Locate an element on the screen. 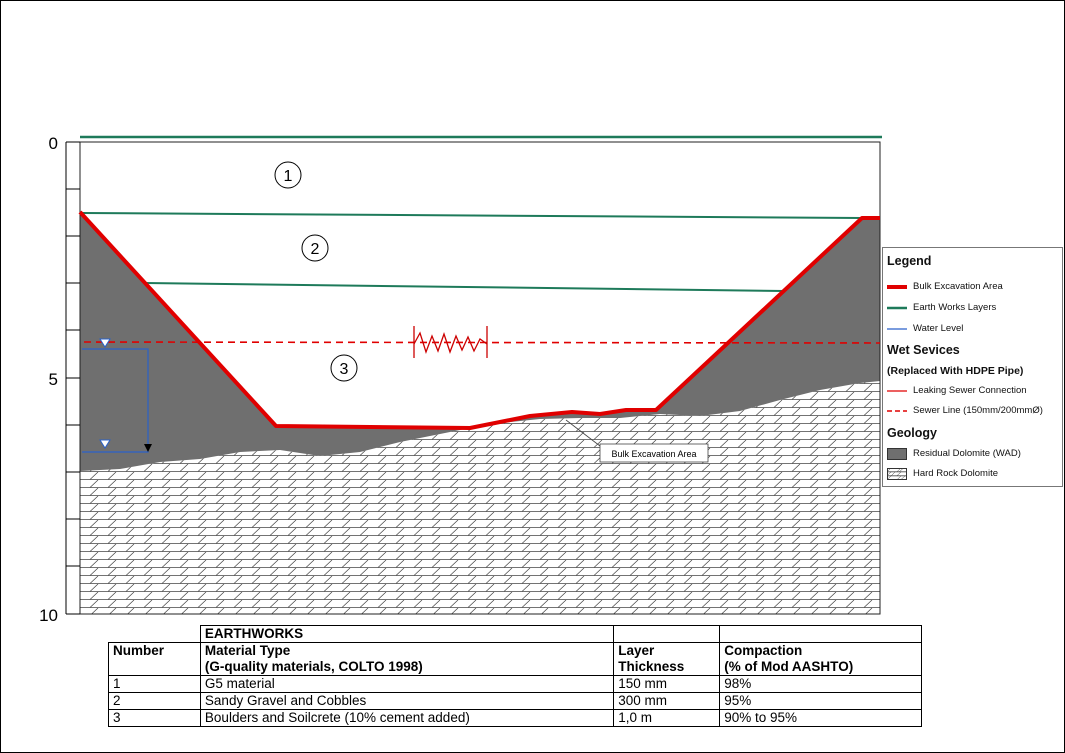  tick-label-0: 0 is located at coordinates (53, 143).